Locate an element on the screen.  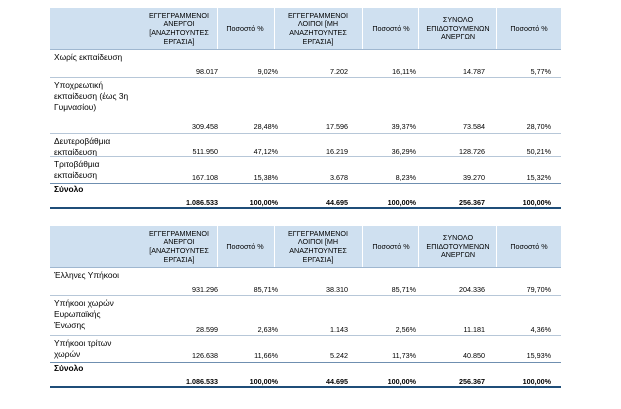
cell-value: 15,38% is located at coordinates (265, 177).